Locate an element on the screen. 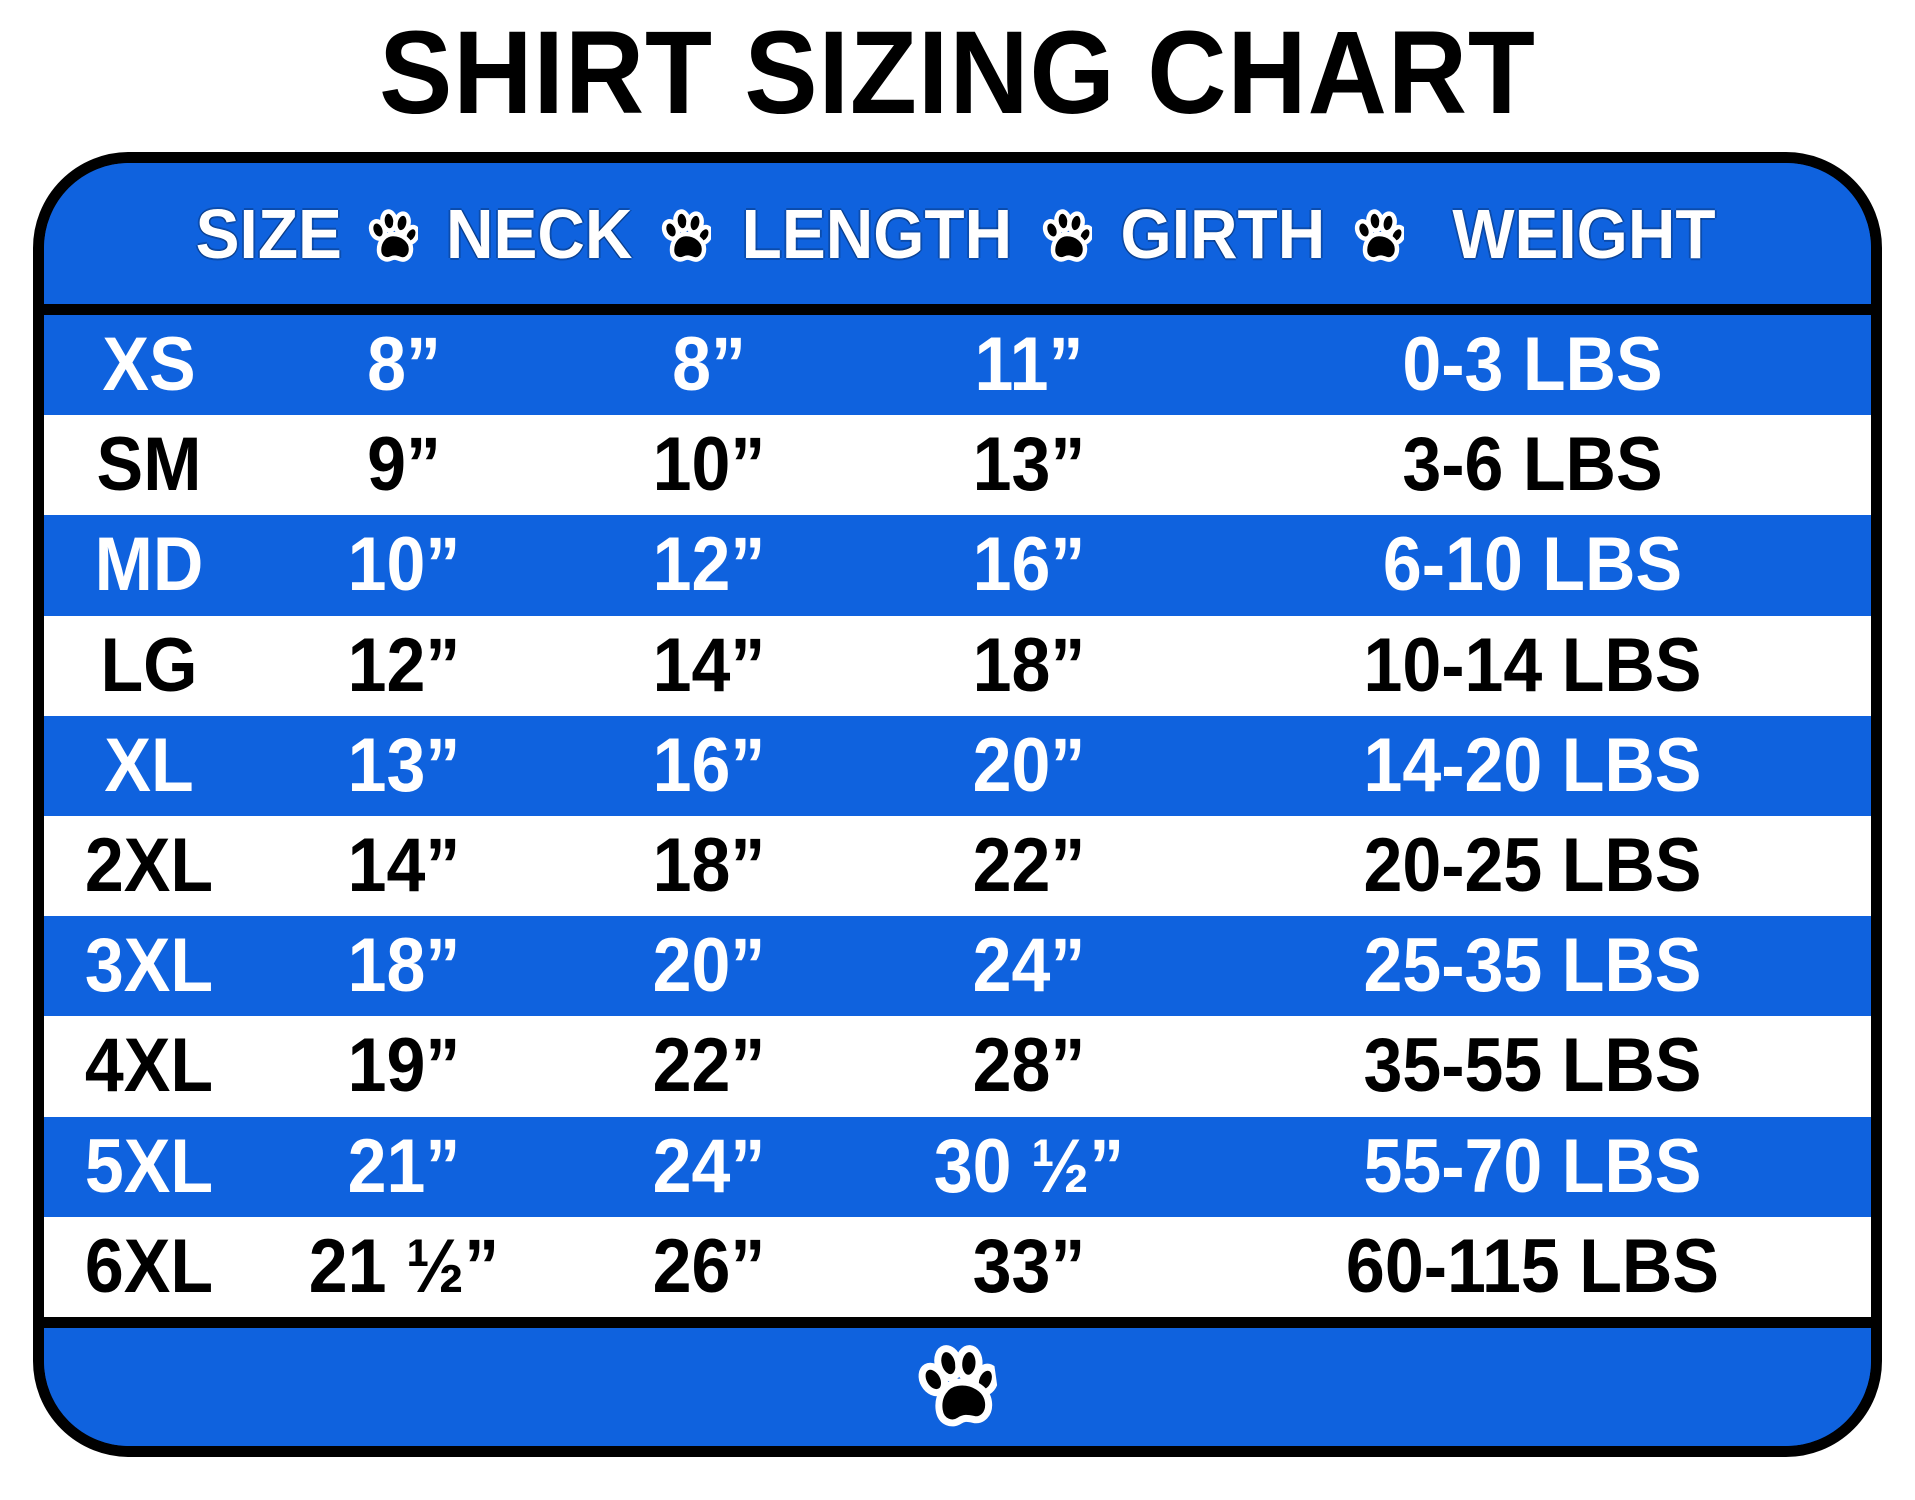  cell-size: MD is located at coordinates (149, 565).